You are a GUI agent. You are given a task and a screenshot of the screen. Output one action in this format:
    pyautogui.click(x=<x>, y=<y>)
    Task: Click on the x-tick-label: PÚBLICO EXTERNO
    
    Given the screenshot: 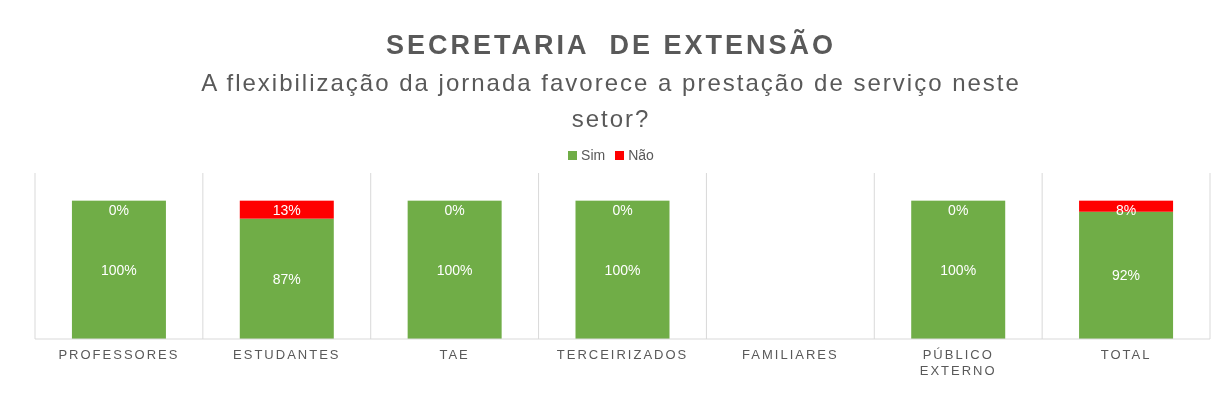 What is the action you would take?
    pyautogui.click(x=958, y=362)
    